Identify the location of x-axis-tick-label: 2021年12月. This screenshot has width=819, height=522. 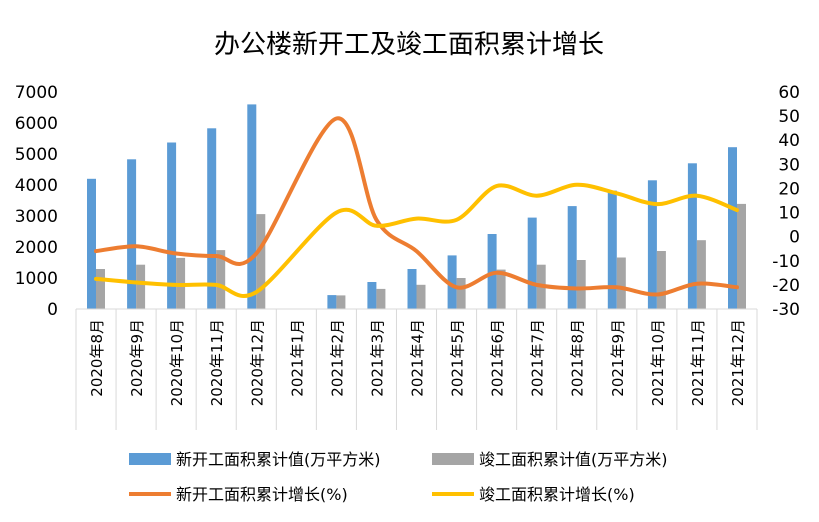
(738, 362).